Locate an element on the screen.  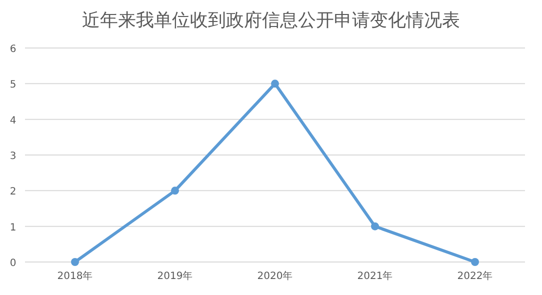
x-tick-label: 2019年 is located at coordinates (175, 276).